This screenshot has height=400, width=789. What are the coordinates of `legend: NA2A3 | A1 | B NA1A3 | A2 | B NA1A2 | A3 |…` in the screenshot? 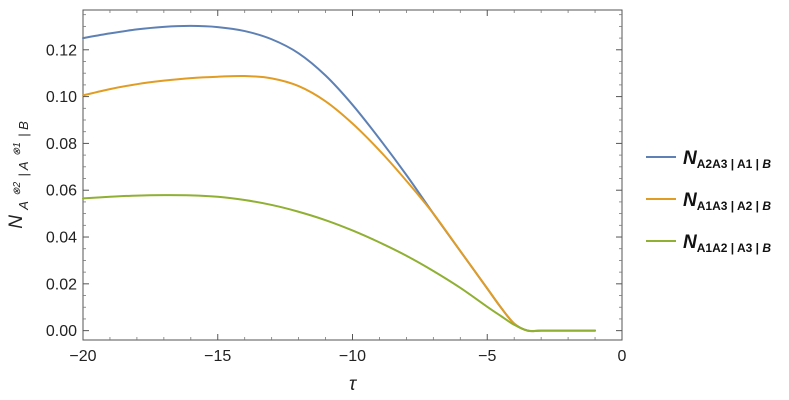 It's located at (708, 201).